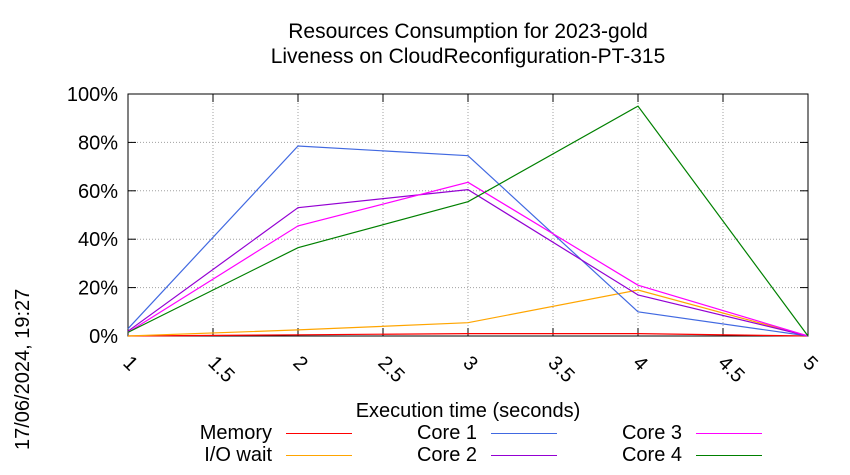  What do you see at coordinates (468, 335) in the screenshot?
I see `series-line-memory` at bounding box center [468, 335].